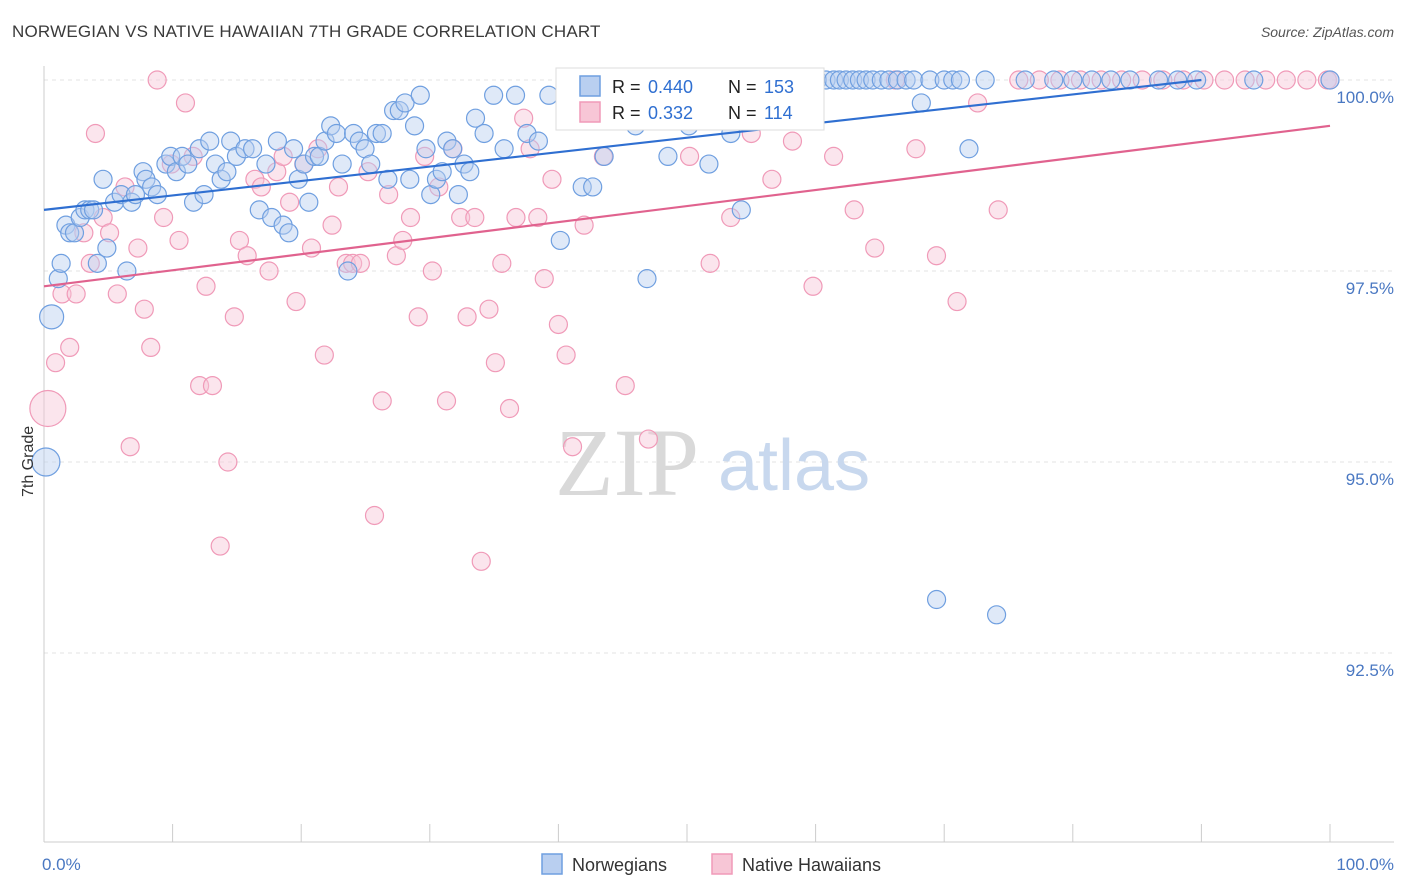  What do you see at coordinates (794, 466) in the screenshot?
I see `watermark-atlas: atlas` at bounding box center [794, 466].